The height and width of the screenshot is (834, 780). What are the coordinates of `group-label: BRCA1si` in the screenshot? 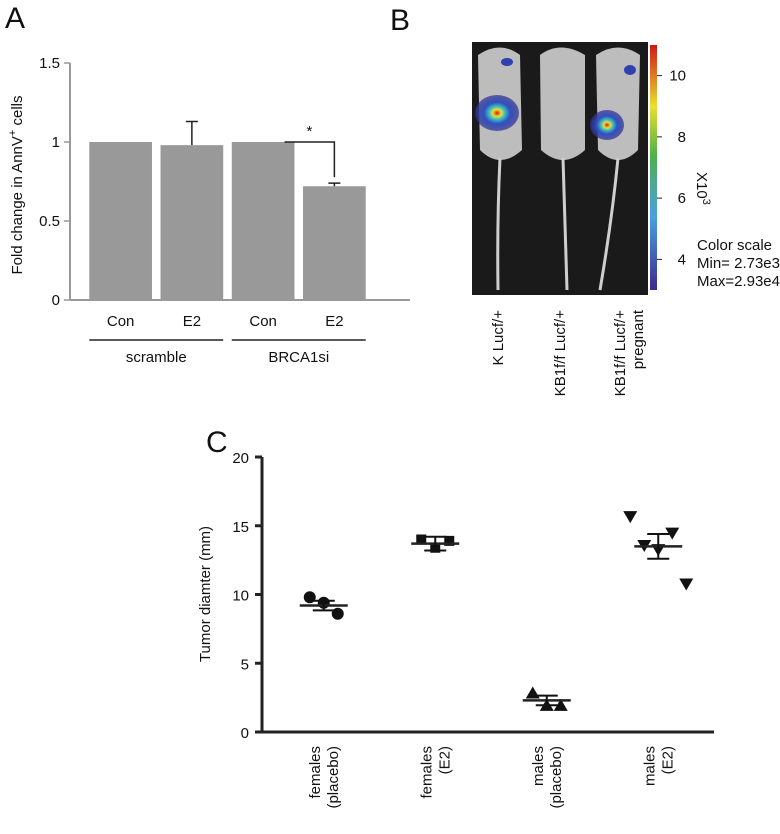 It's located at (298, 357).